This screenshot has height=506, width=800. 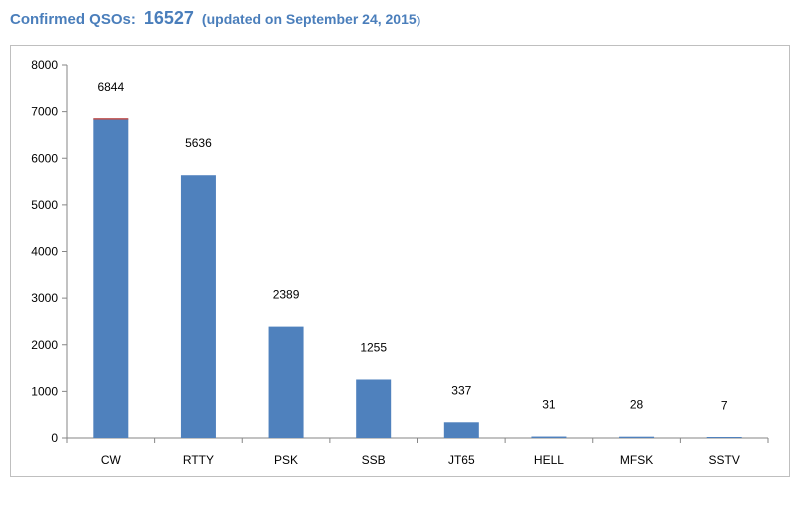 What do you see at coordinates (44, 158) in the screenshot?
I see `y-tick-label: 6000` at bounding box center [44, 158].